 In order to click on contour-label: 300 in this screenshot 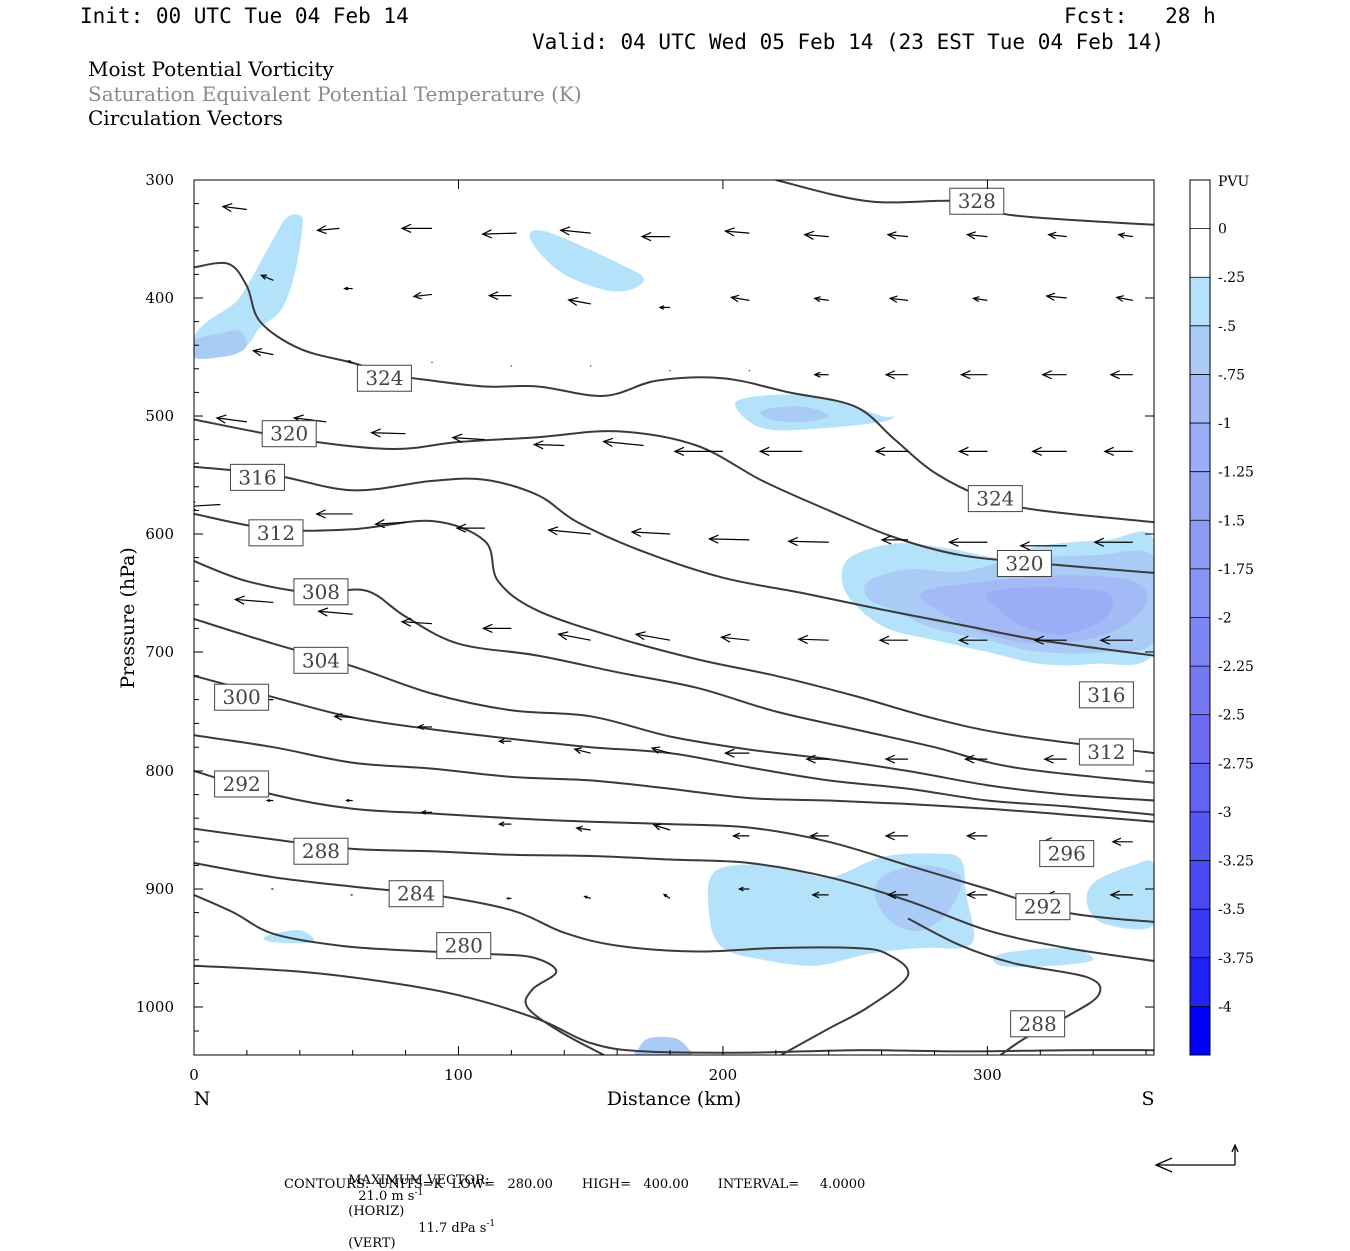, I will do `click(242, 697)`.